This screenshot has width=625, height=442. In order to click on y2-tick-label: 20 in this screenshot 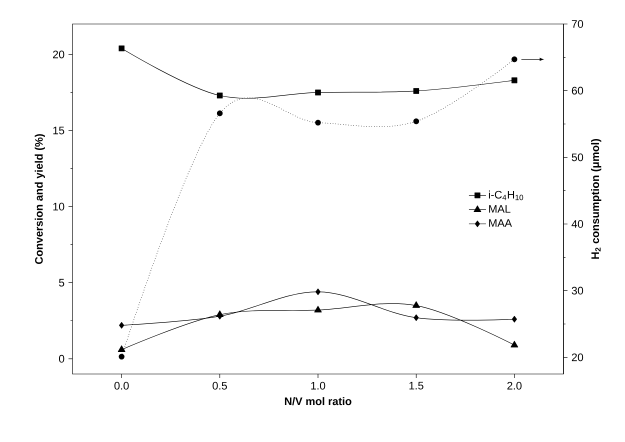, I will do `click(578, 357)`.